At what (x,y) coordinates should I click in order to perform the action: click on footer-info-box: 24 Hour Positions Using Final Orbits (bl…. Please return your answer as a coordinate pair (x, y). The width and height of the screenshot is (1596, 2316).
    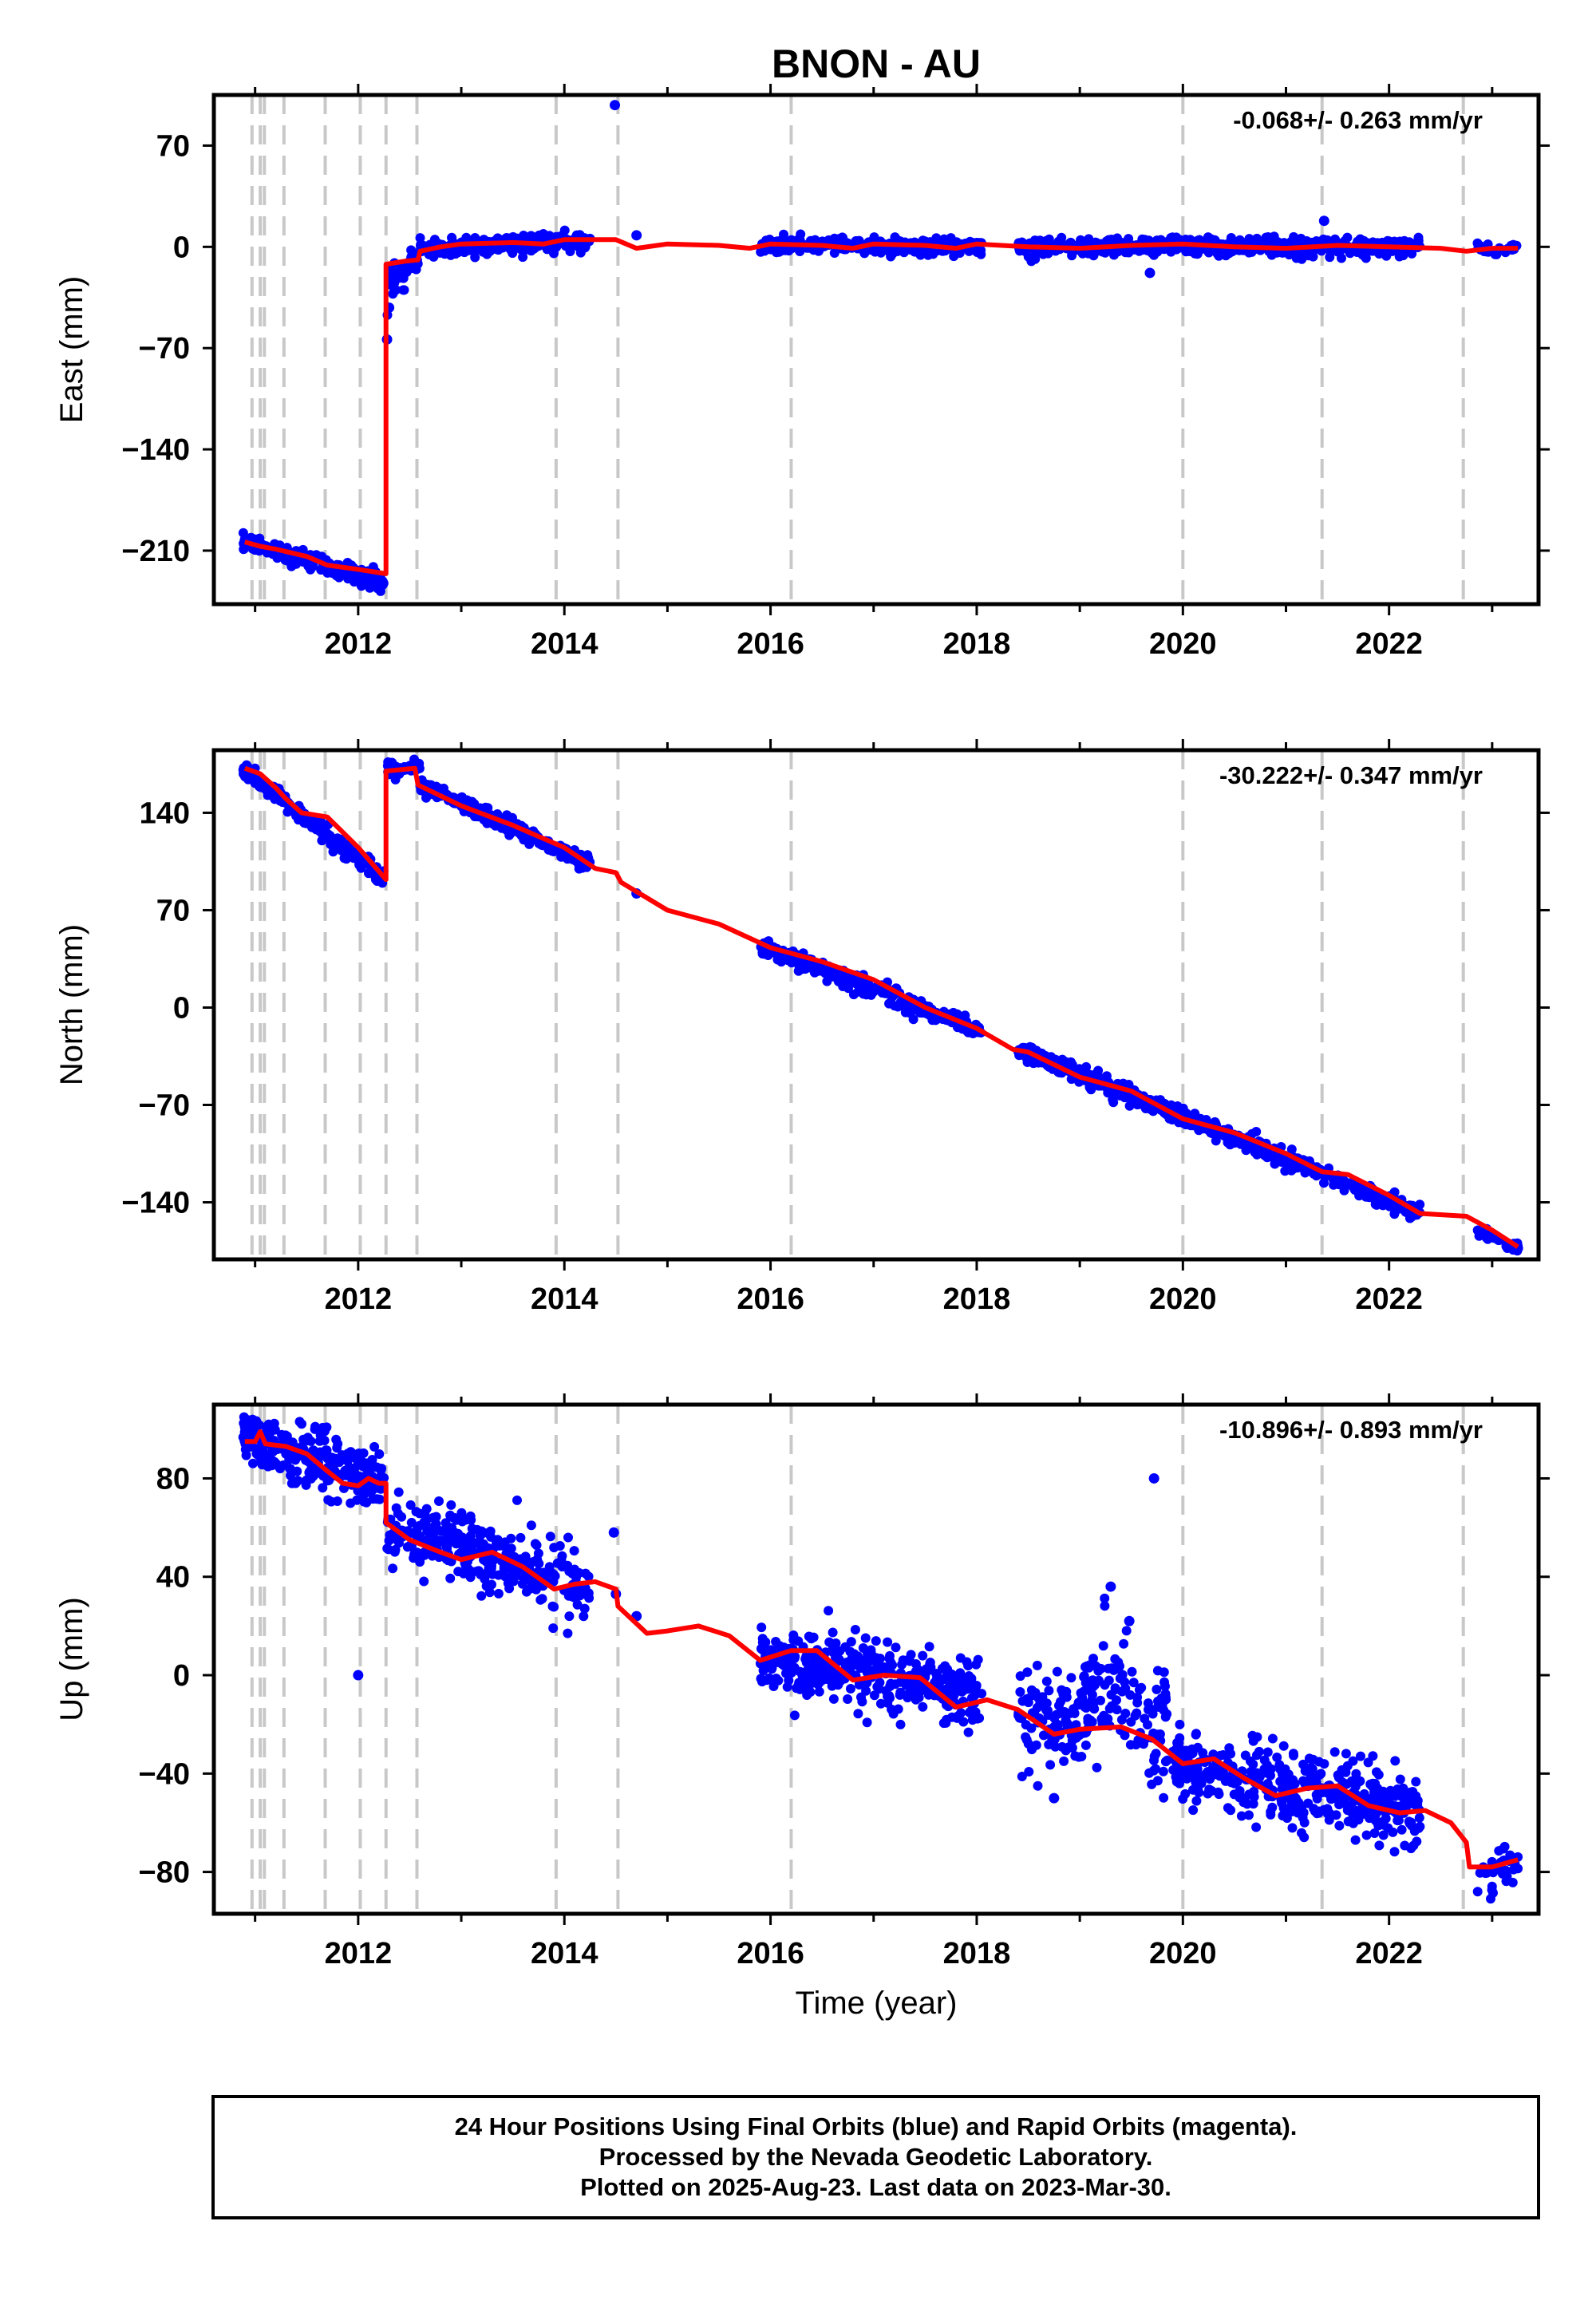
    Looking at the image, I should click on (875, 2157).